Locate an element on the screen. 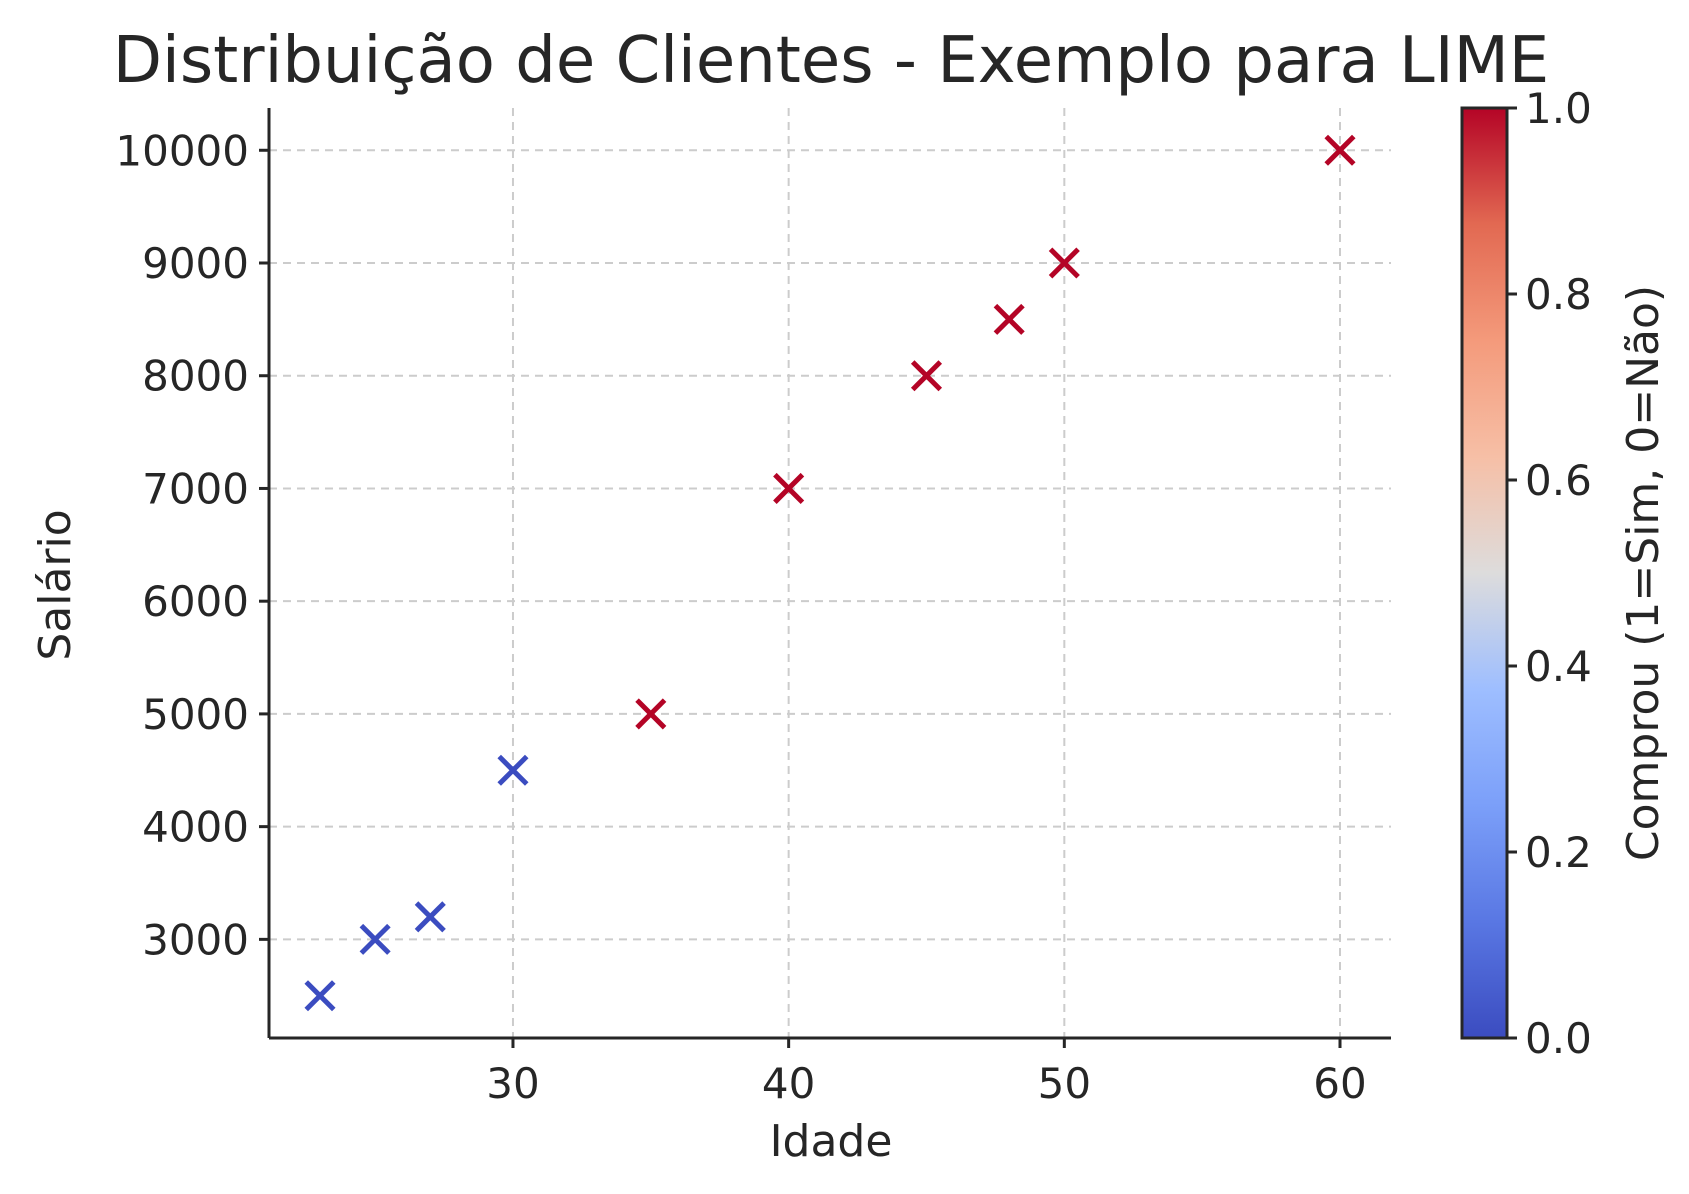 Image resolution: width=1689 pixels, height=1194 pixels. y-tick-label: 8000 is located at coordinates (195, 376).